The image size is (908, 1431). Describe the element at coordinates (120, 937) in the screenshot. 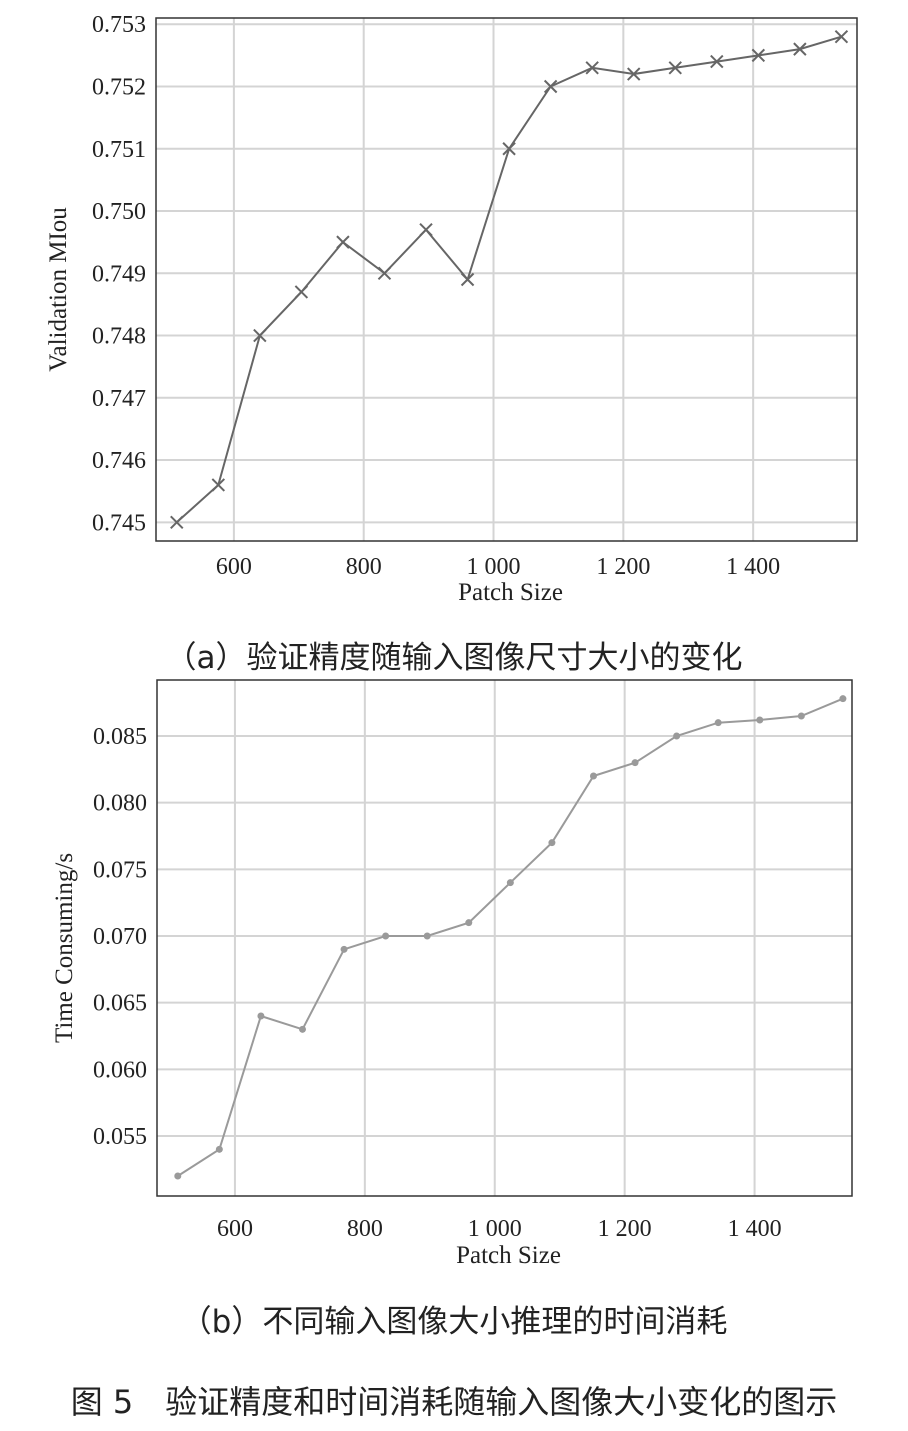

I see `y-tick-label: 0.070` at that location.